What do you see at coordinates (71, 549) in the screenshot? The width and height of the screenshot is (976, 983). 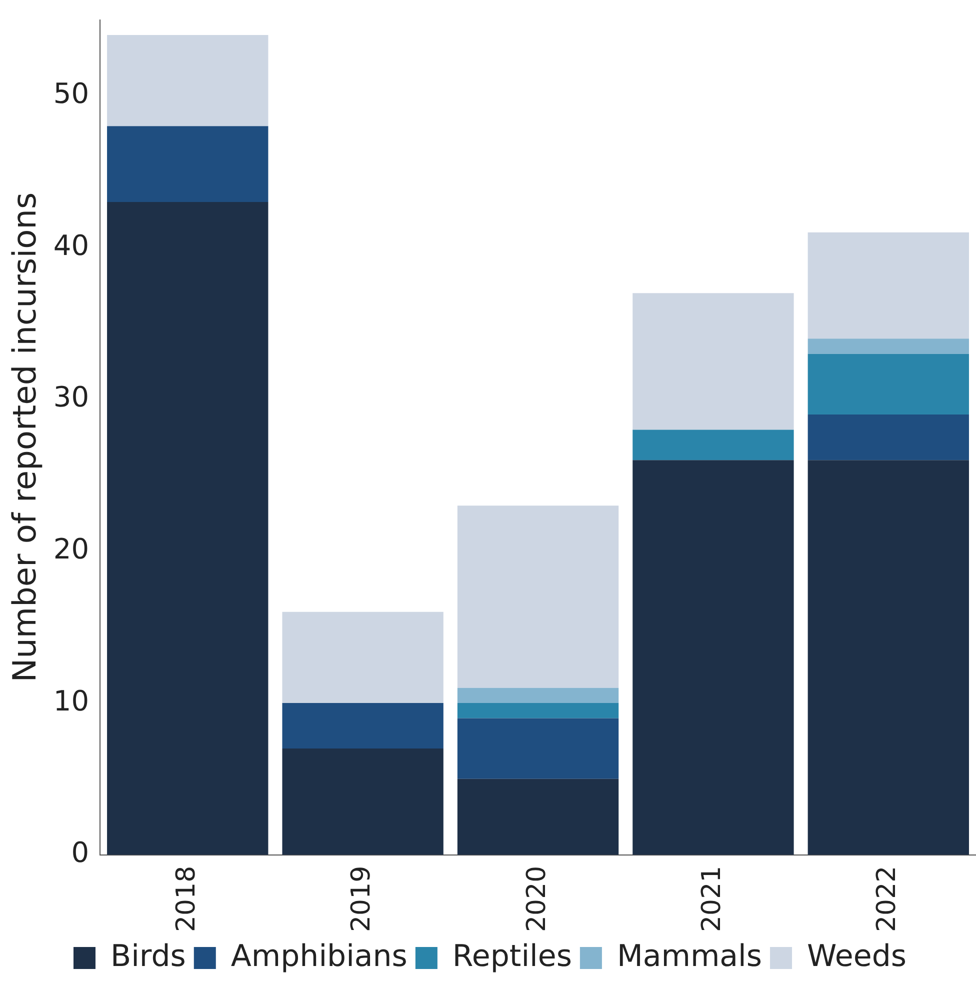 I see `y-tick-label: 20` at bounding box center [71, 549].